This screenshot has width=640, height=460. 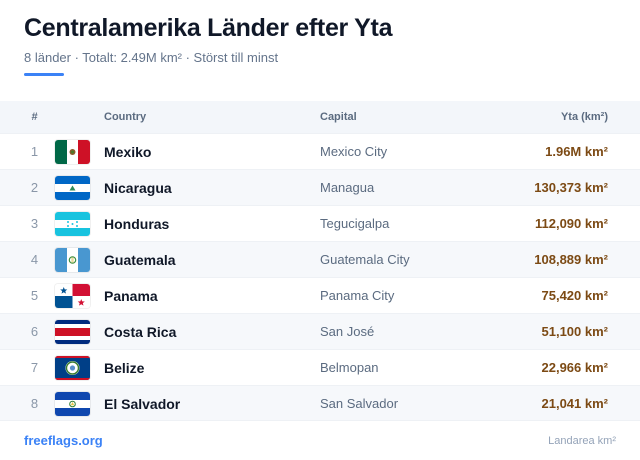 What do you see at coordinates (34, 187) in the screenshot?
I see `row-rank: 2` at bounding box center [34, 187].